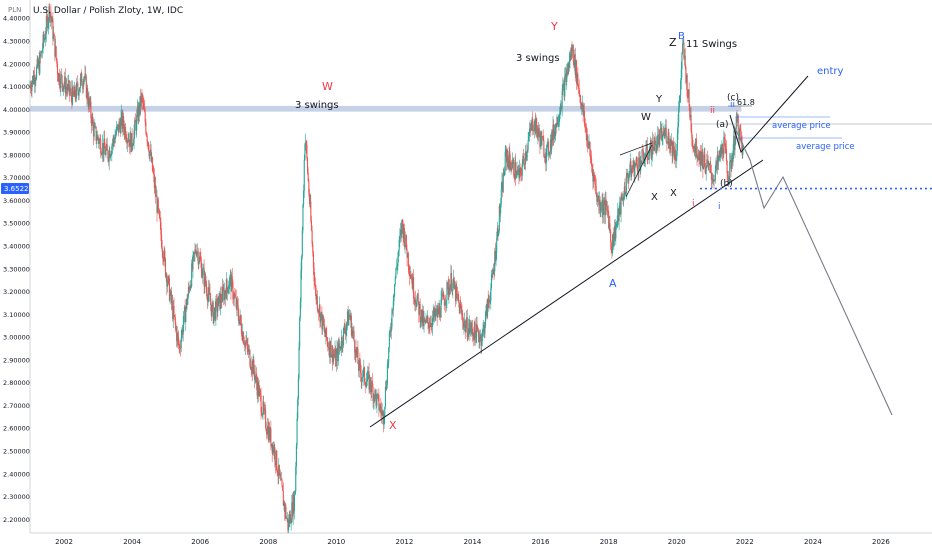 The width and height of the screenshot is (932, 550). I want to click on label-fib: 61.8, so click(746, 102).